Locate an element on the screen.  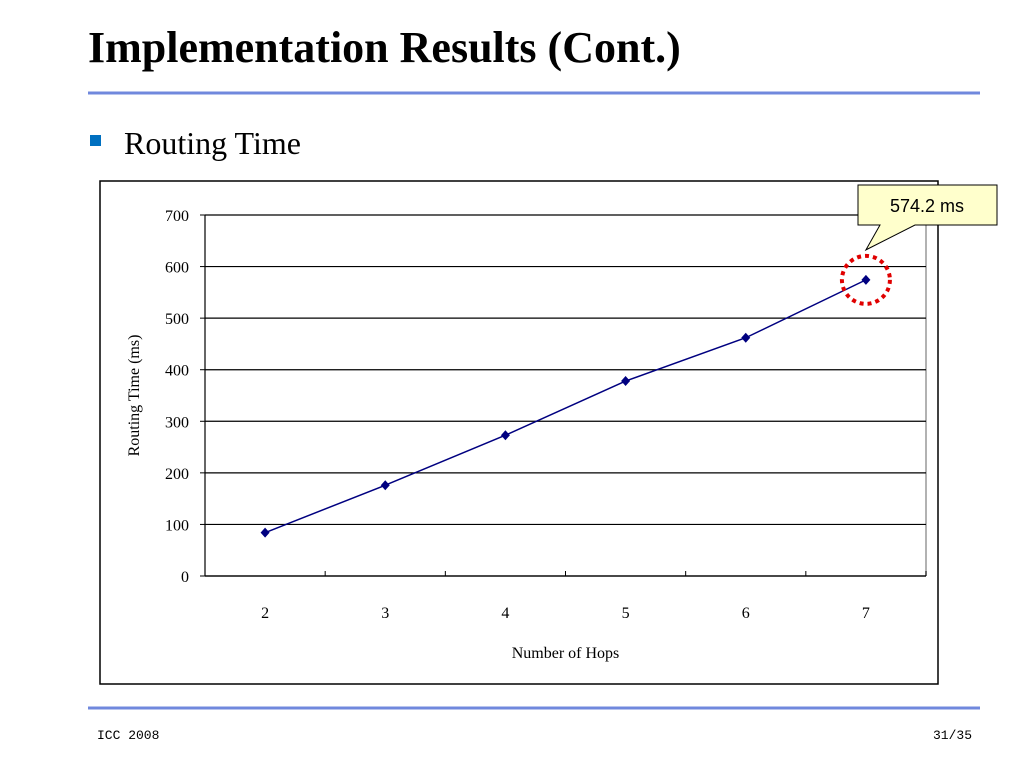
x-tick-label: 6 is located at coordinates (746, 613).